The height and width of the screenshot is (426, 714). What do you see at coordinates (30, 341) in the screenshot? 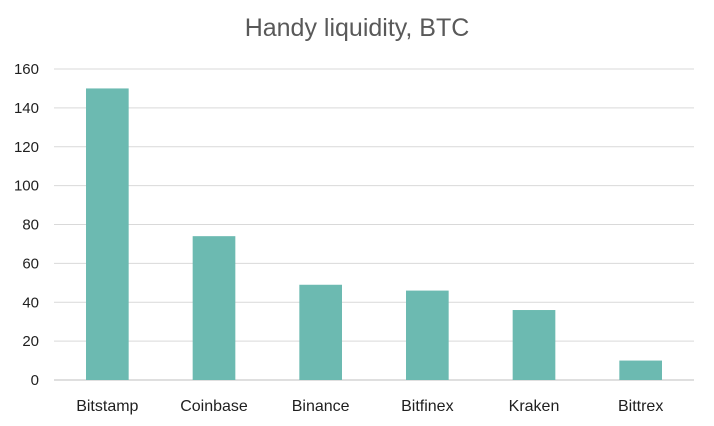
I see `y-tick-label: 20` at bounding box center [30, 341].